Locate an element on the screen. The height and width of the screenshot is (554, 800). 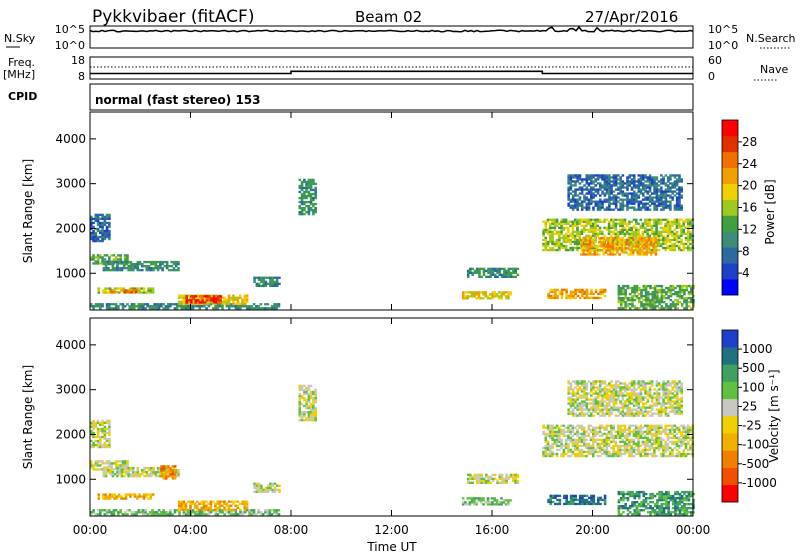
y-tick-label: 3000 is located at coordinates (70, 184).